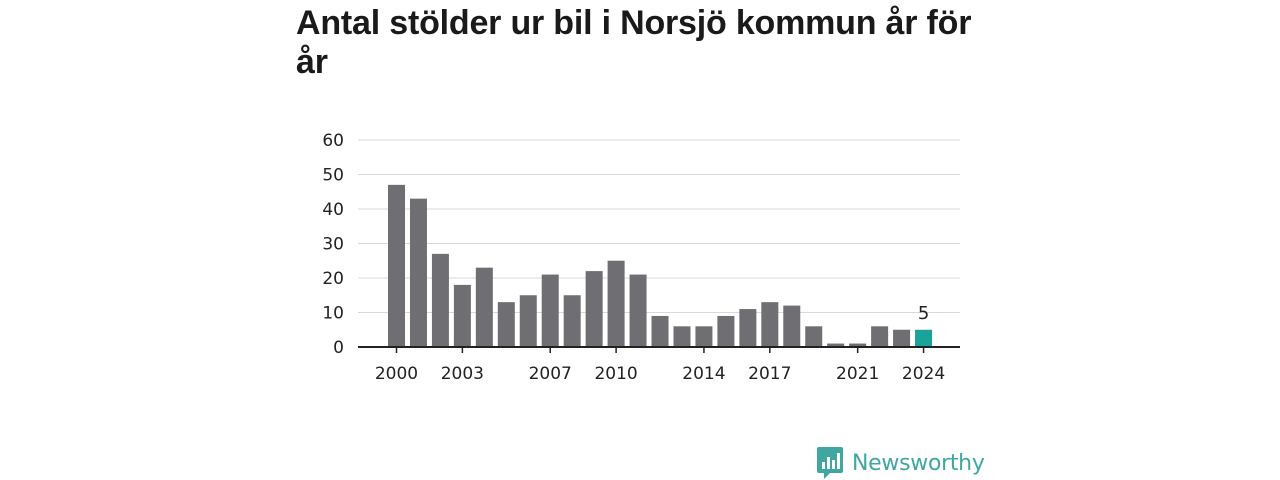 This screenshot has height=480, width=1280. What do you see at coordinates (333, 314) in the screenshot?
I see `y-tick-label: 10` at bounding box center [333, 314].